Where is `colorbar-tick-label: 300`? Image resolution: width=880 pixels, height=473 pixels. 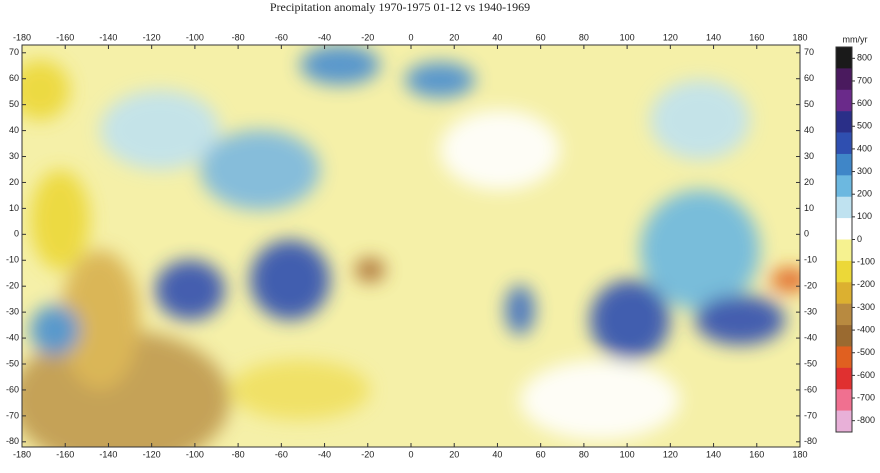
colorbar-tick-label: 300 is located at coordinates (864, 171).